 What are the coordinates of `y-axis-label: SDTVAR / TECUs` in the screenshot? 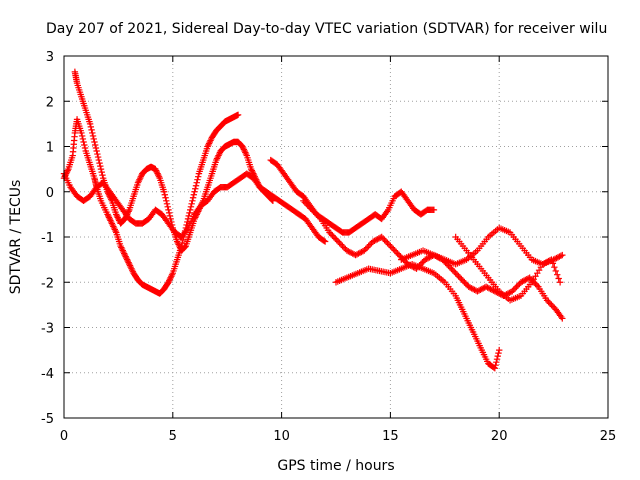 It's located at (16, 237).